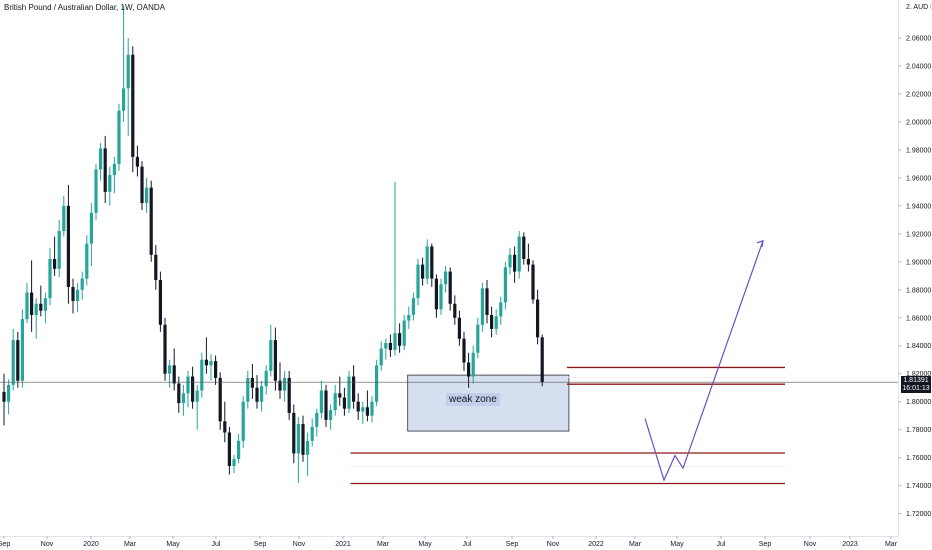 Image resolution: width=932 pixels, height=550 pixels. What do you see at coordinates (918, 234) in the screenshot?
I see `y-tick-label: 1.92000` at bounding box center [918, 234].